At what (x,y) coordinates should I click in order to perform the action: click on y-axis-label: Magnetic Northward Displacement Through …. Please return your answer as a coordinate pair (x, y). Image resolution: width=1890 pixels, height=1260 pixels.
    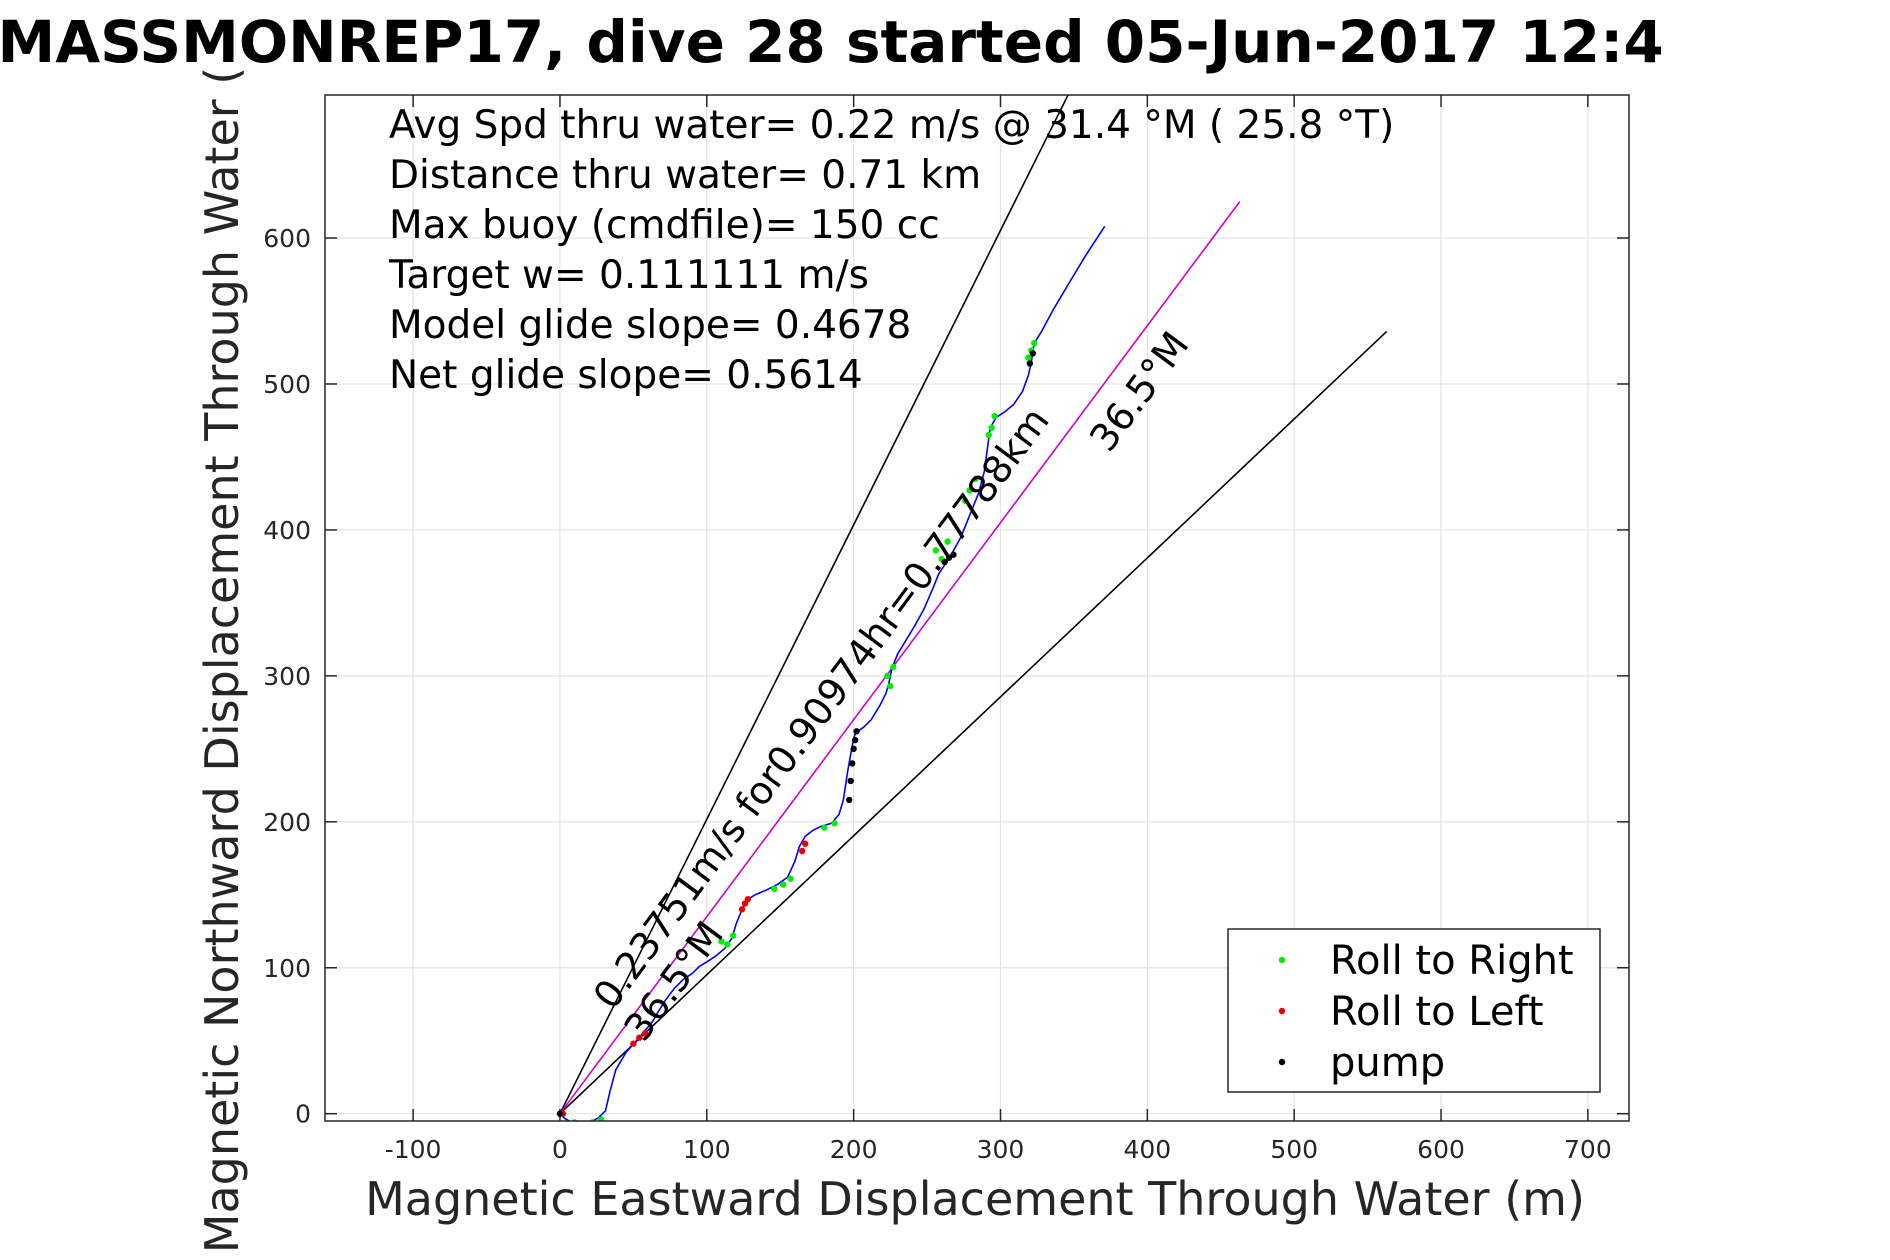
    Looking at the image, I should click on (222, 660).